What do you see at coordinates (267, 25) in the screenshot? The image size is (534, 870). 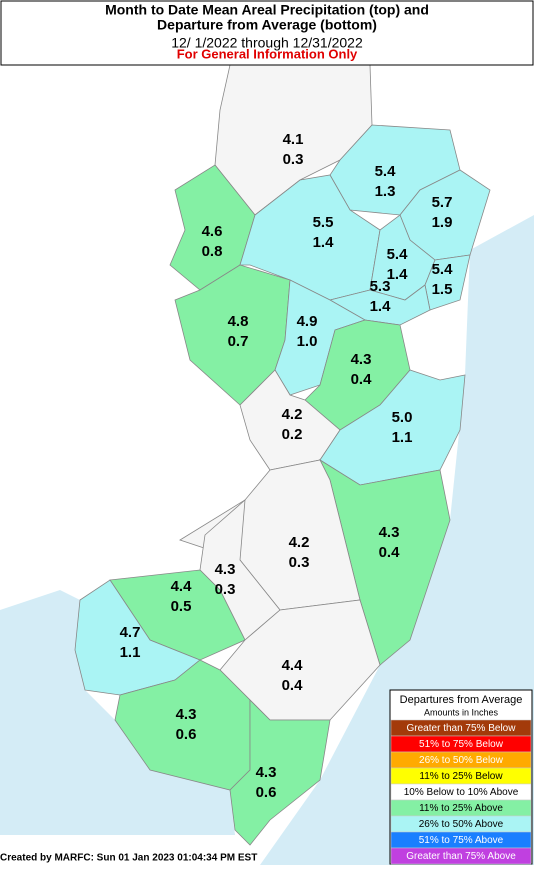 I see `title: Departure from Average (bottom)` at bounding box center [267, 25].